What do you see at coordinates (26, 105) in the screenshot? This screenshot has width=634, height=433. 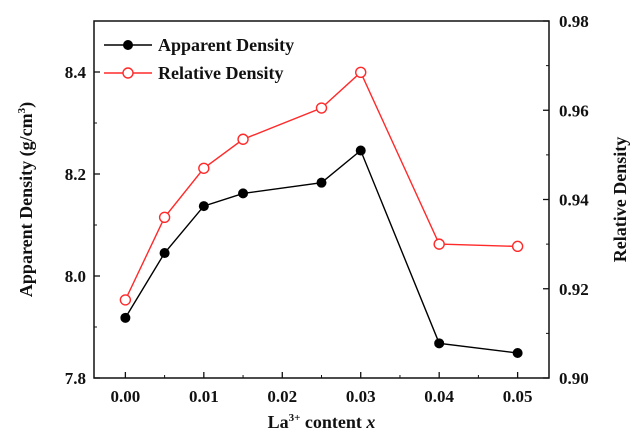 I see `left-y-axis-title-end: )` at bounding box center [26, 105].